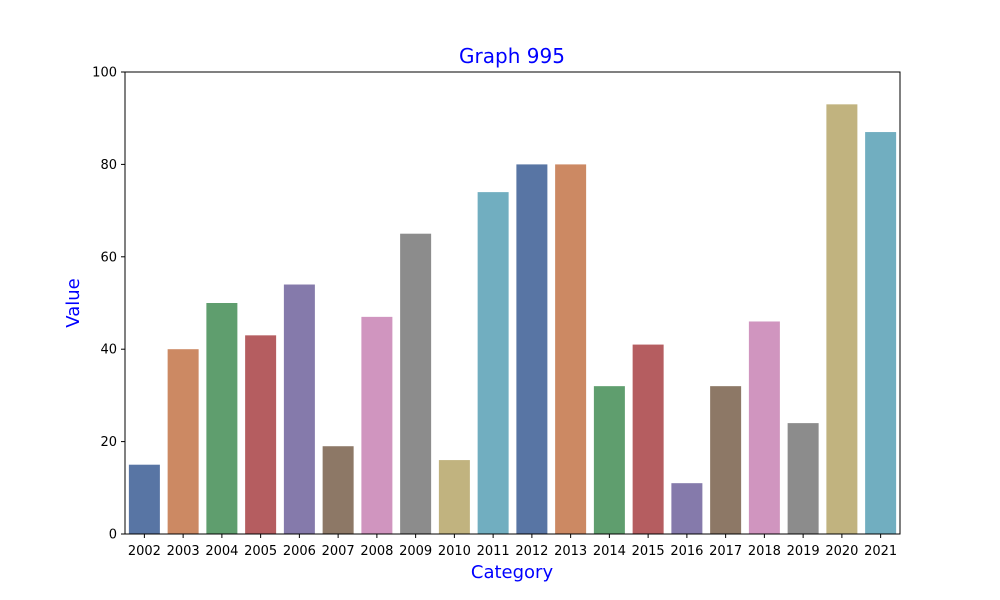  What do you see at coordinates (108, 257) in the screenshot?
I see `y-tick-label: 60` at bounding box center [108, 257].